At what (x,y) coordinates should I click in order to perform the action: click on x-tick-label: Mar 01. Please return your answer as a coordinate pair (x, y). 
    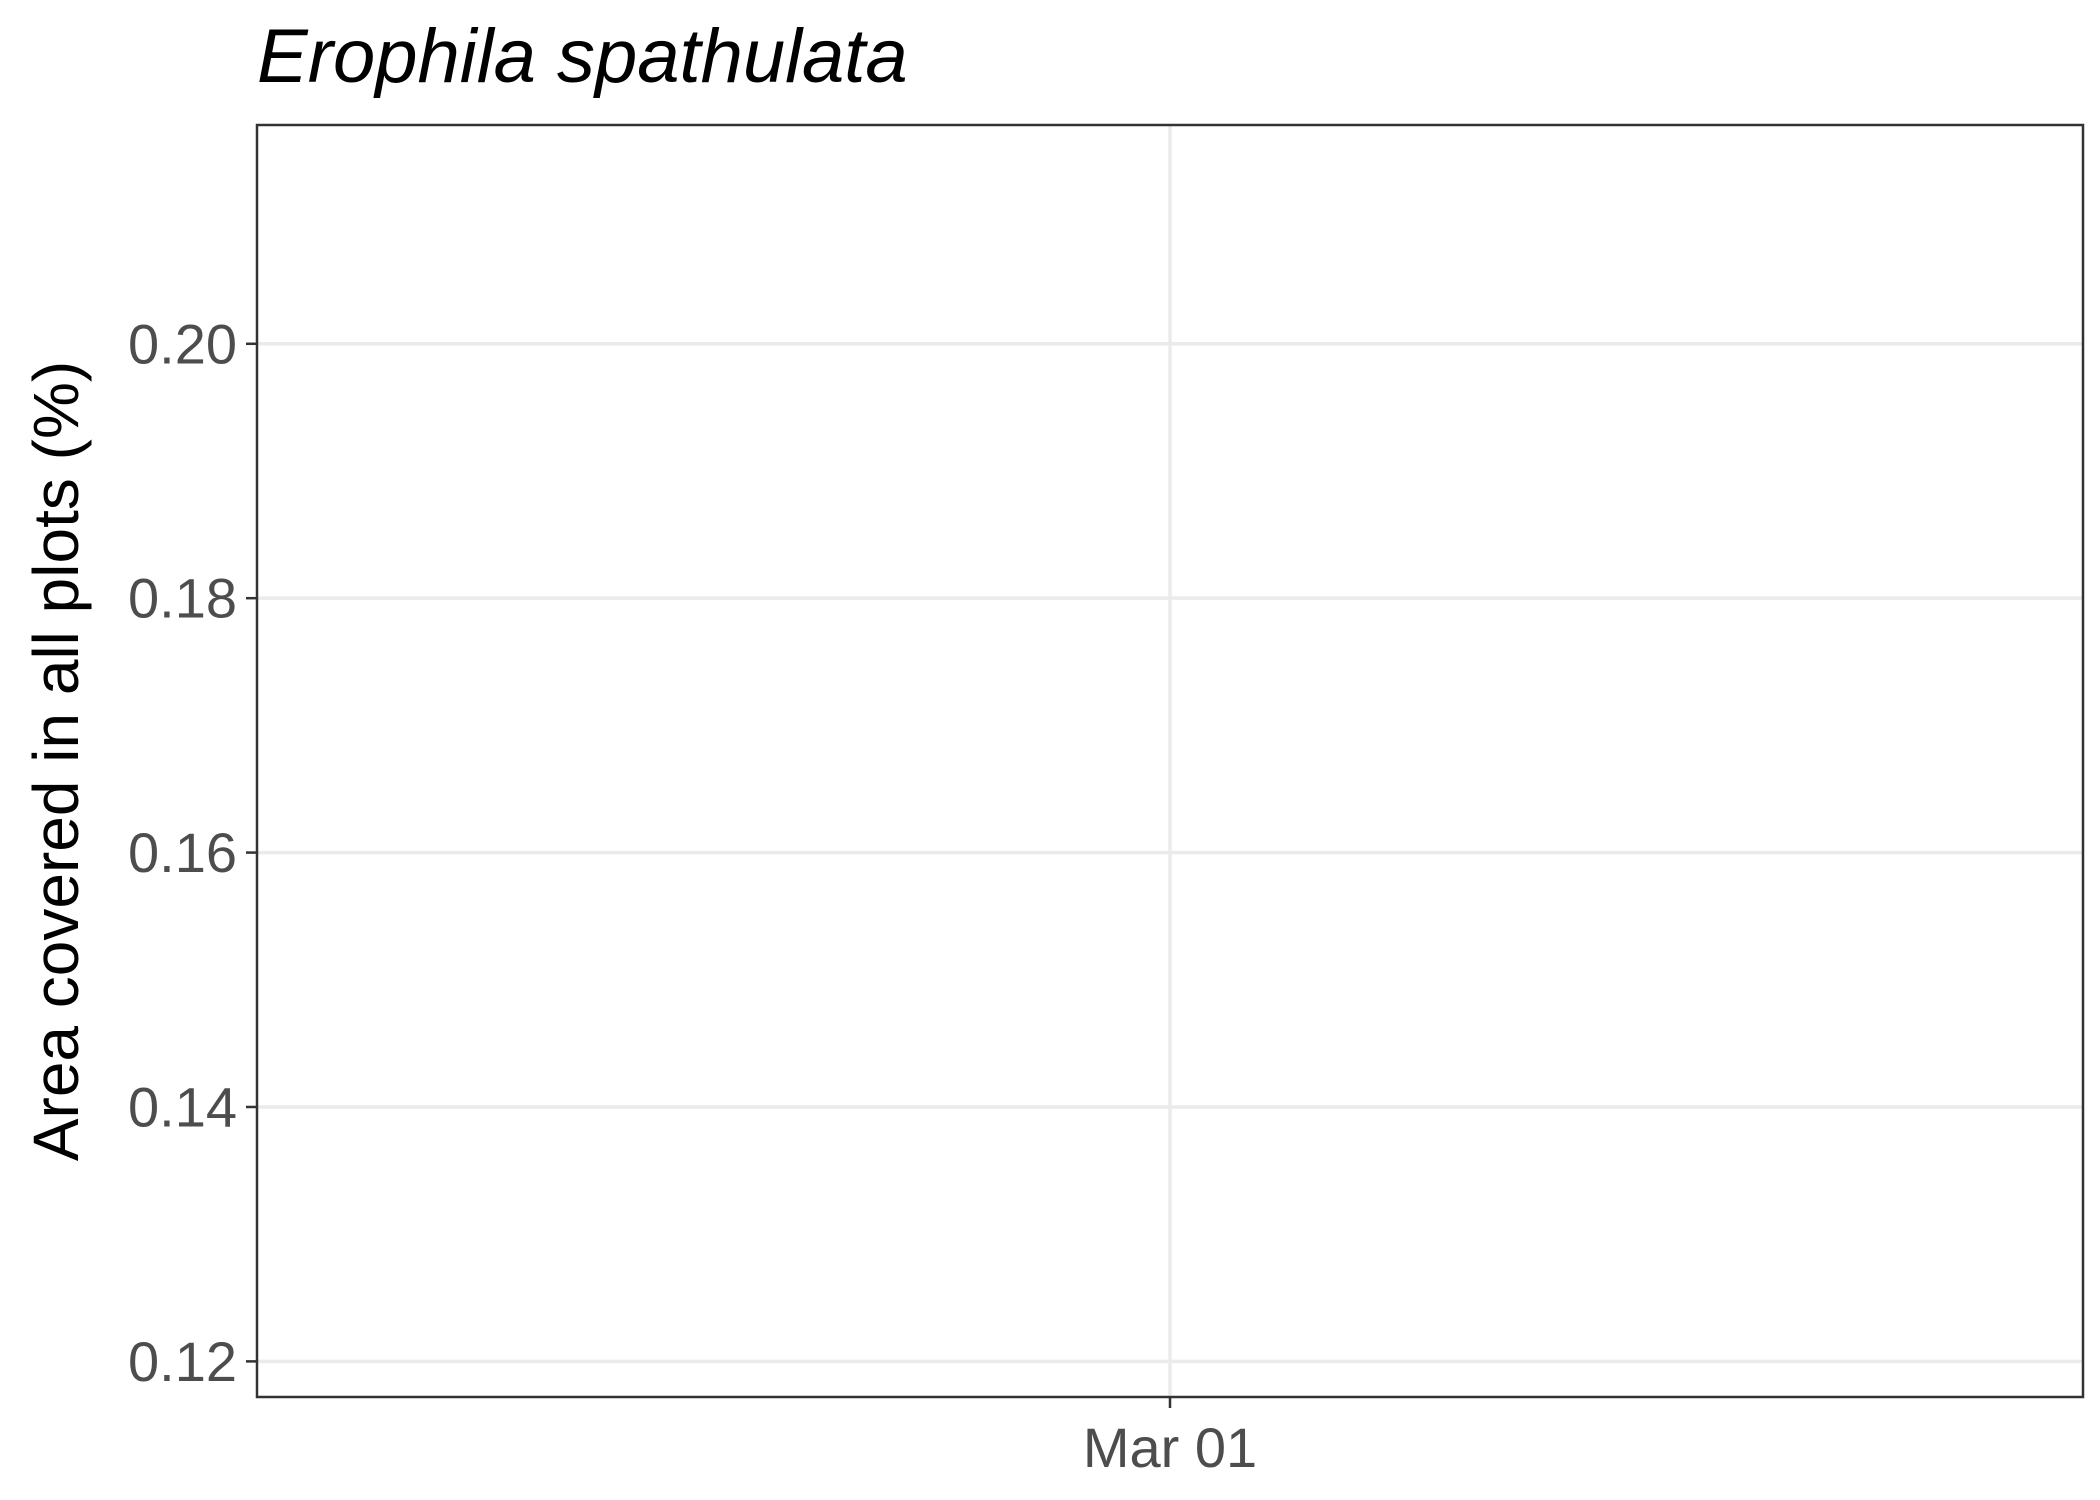
    Looking at the image, I should click on (1170, 1447).